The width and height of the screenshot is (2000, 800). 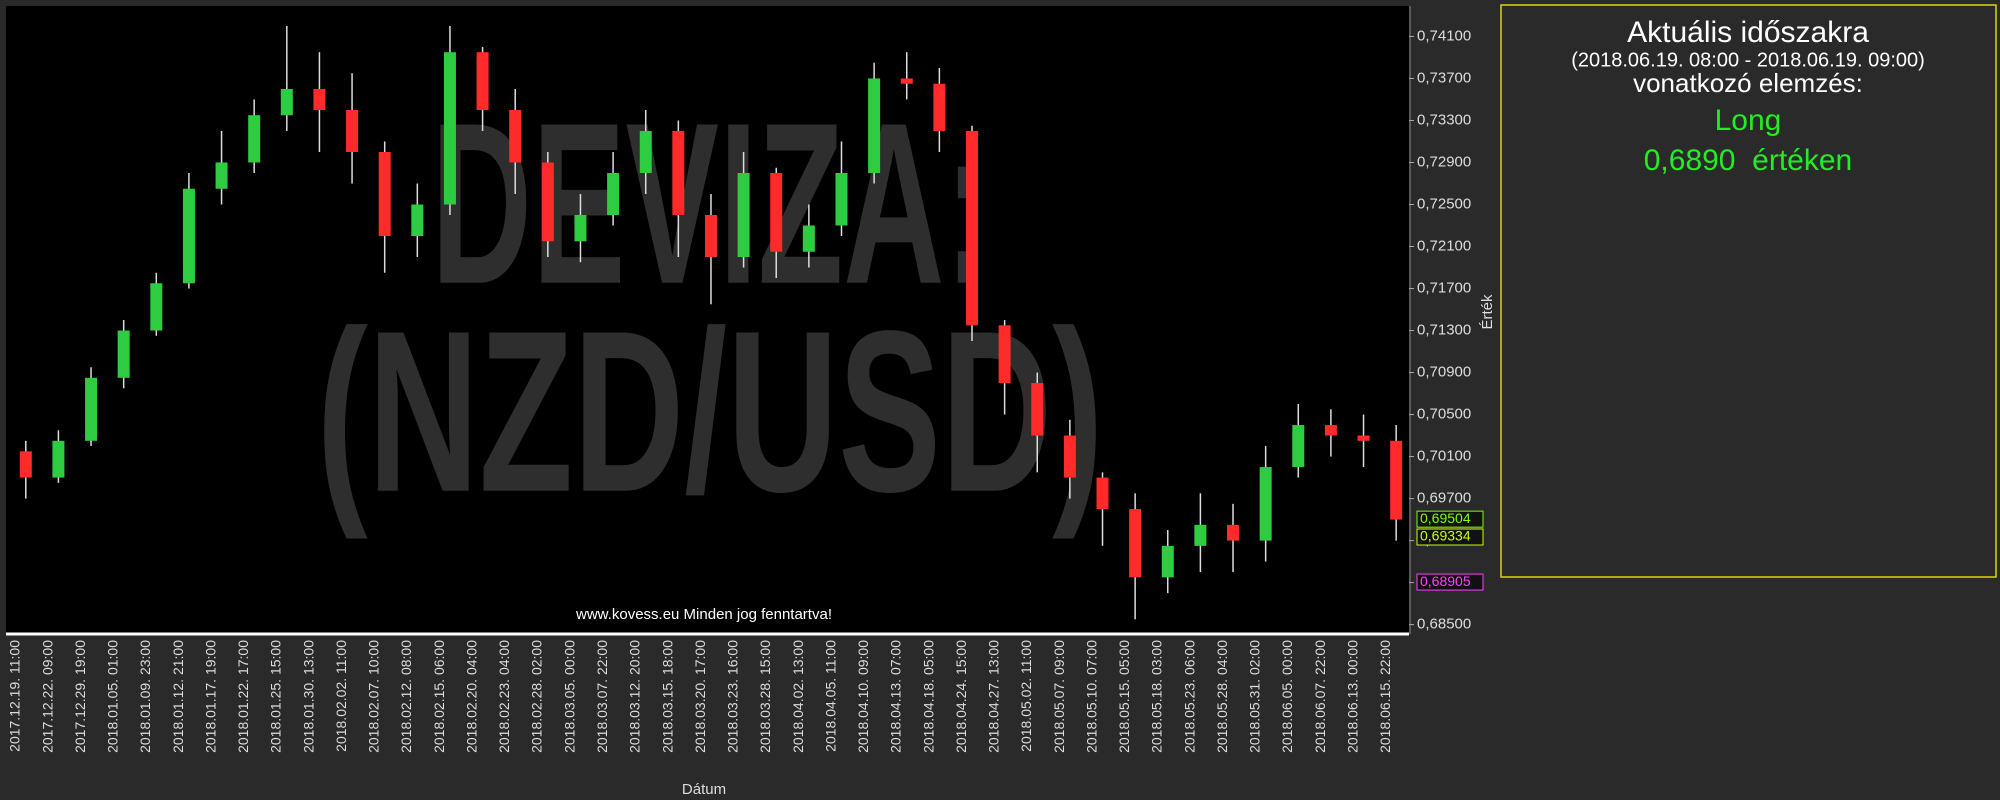 What do you see at coordinates (733, 696) in the screenshot?
I see `x-tick-label: 2018.03.23. 16:00` at bounding box center [733, 696].